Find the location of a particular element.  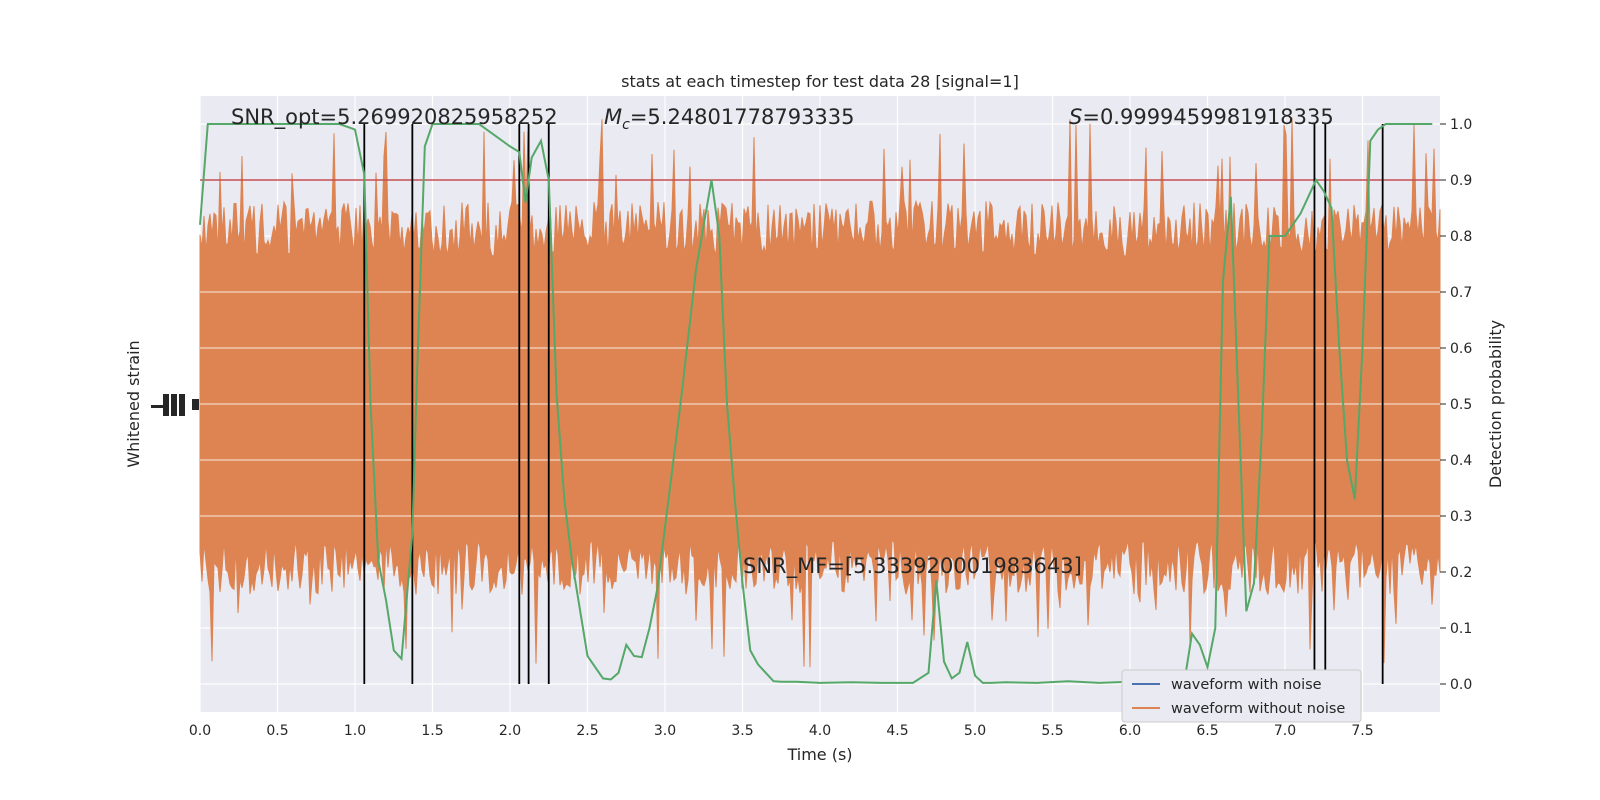

x-axis-label: Time (s) is located at coordinates (819, 754).